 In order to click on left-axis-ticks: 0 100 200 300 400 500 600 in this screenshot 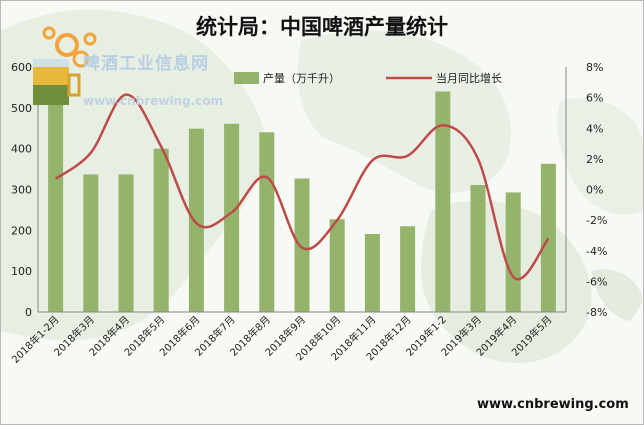, I will do `click(21, 190)`.